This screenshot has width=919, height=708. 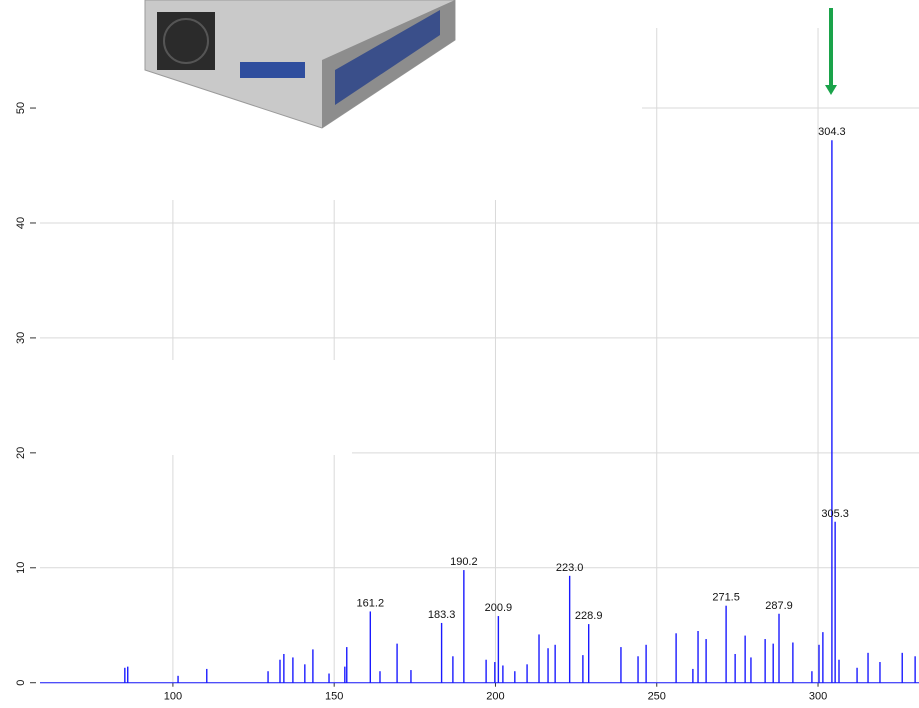 I want to click on peak-label: 287.9, so click(x=779, y=606).